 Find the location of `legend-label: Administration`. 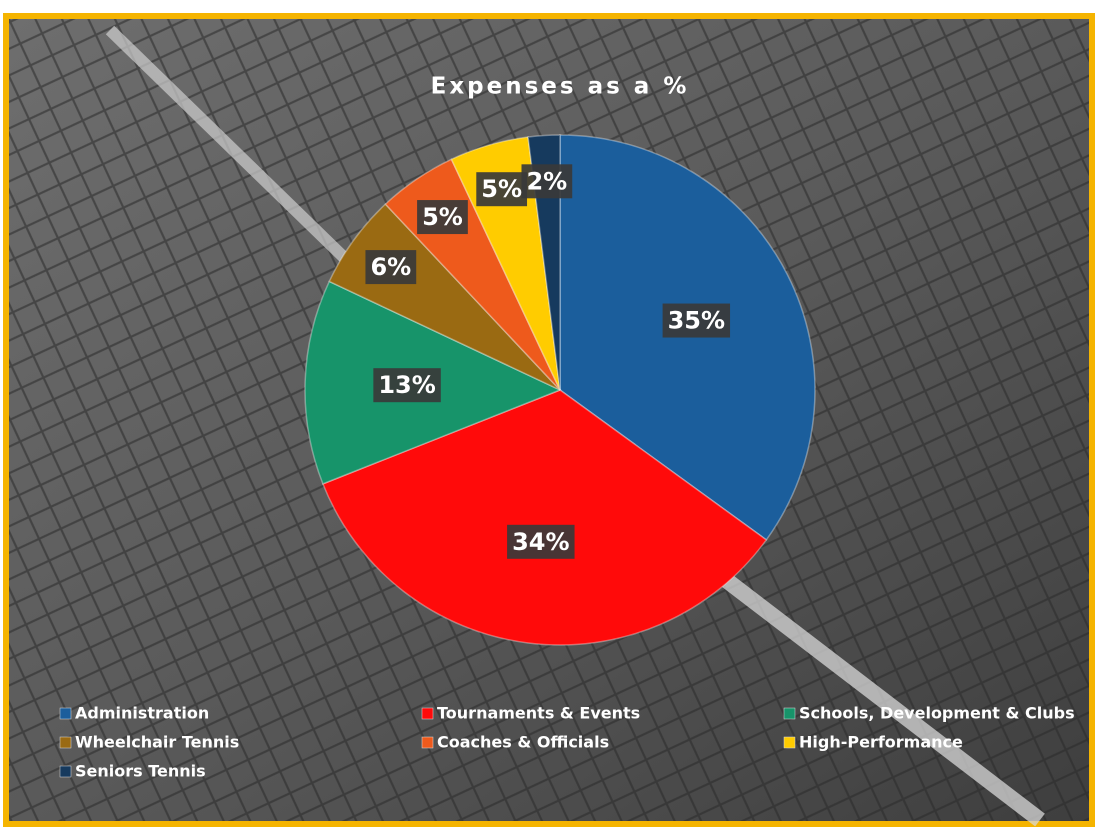

legend-label: Administration is located at coordinates (142, 713).